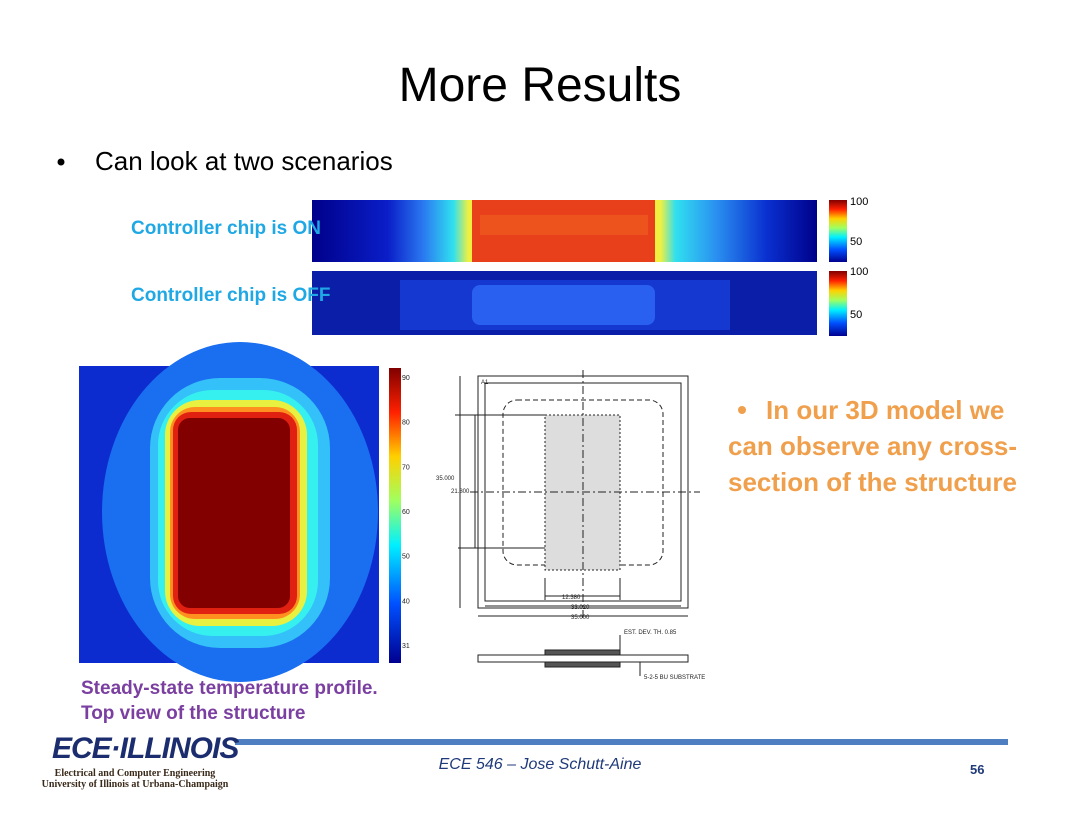  I want to click on colorbar-label: 70, so click(406, 467).